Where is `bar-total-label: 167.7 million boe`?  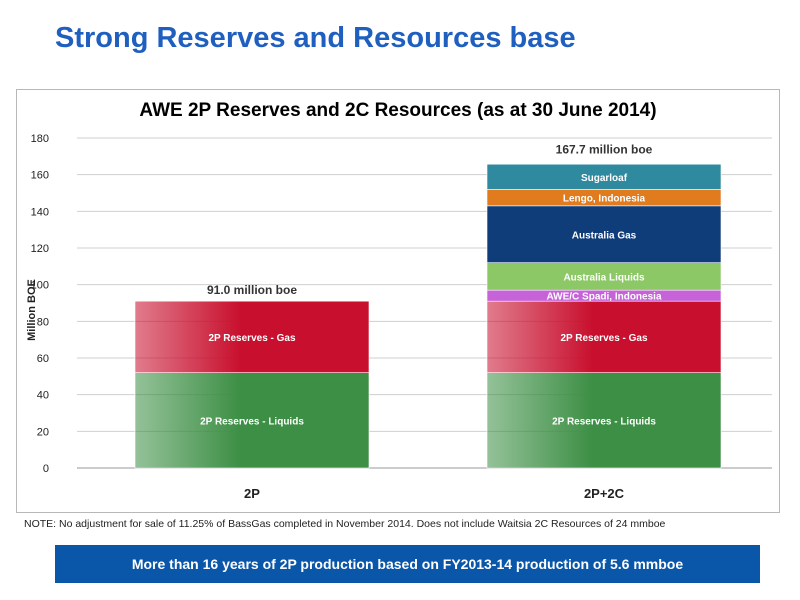 bar-total-label: 167.7 million boe is located at coordinates (604, 150).